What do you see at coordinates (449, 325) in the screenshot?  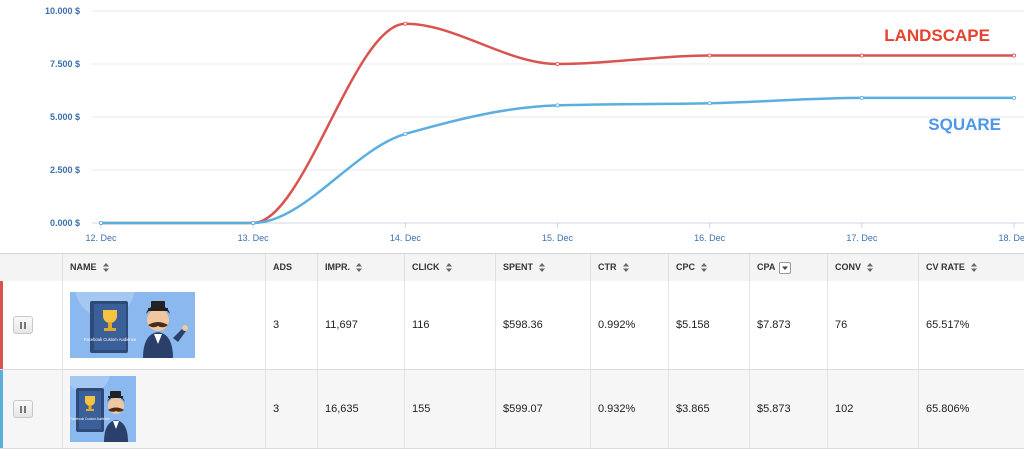 I see `click-cell: 116` at bounding box center [449, 325].